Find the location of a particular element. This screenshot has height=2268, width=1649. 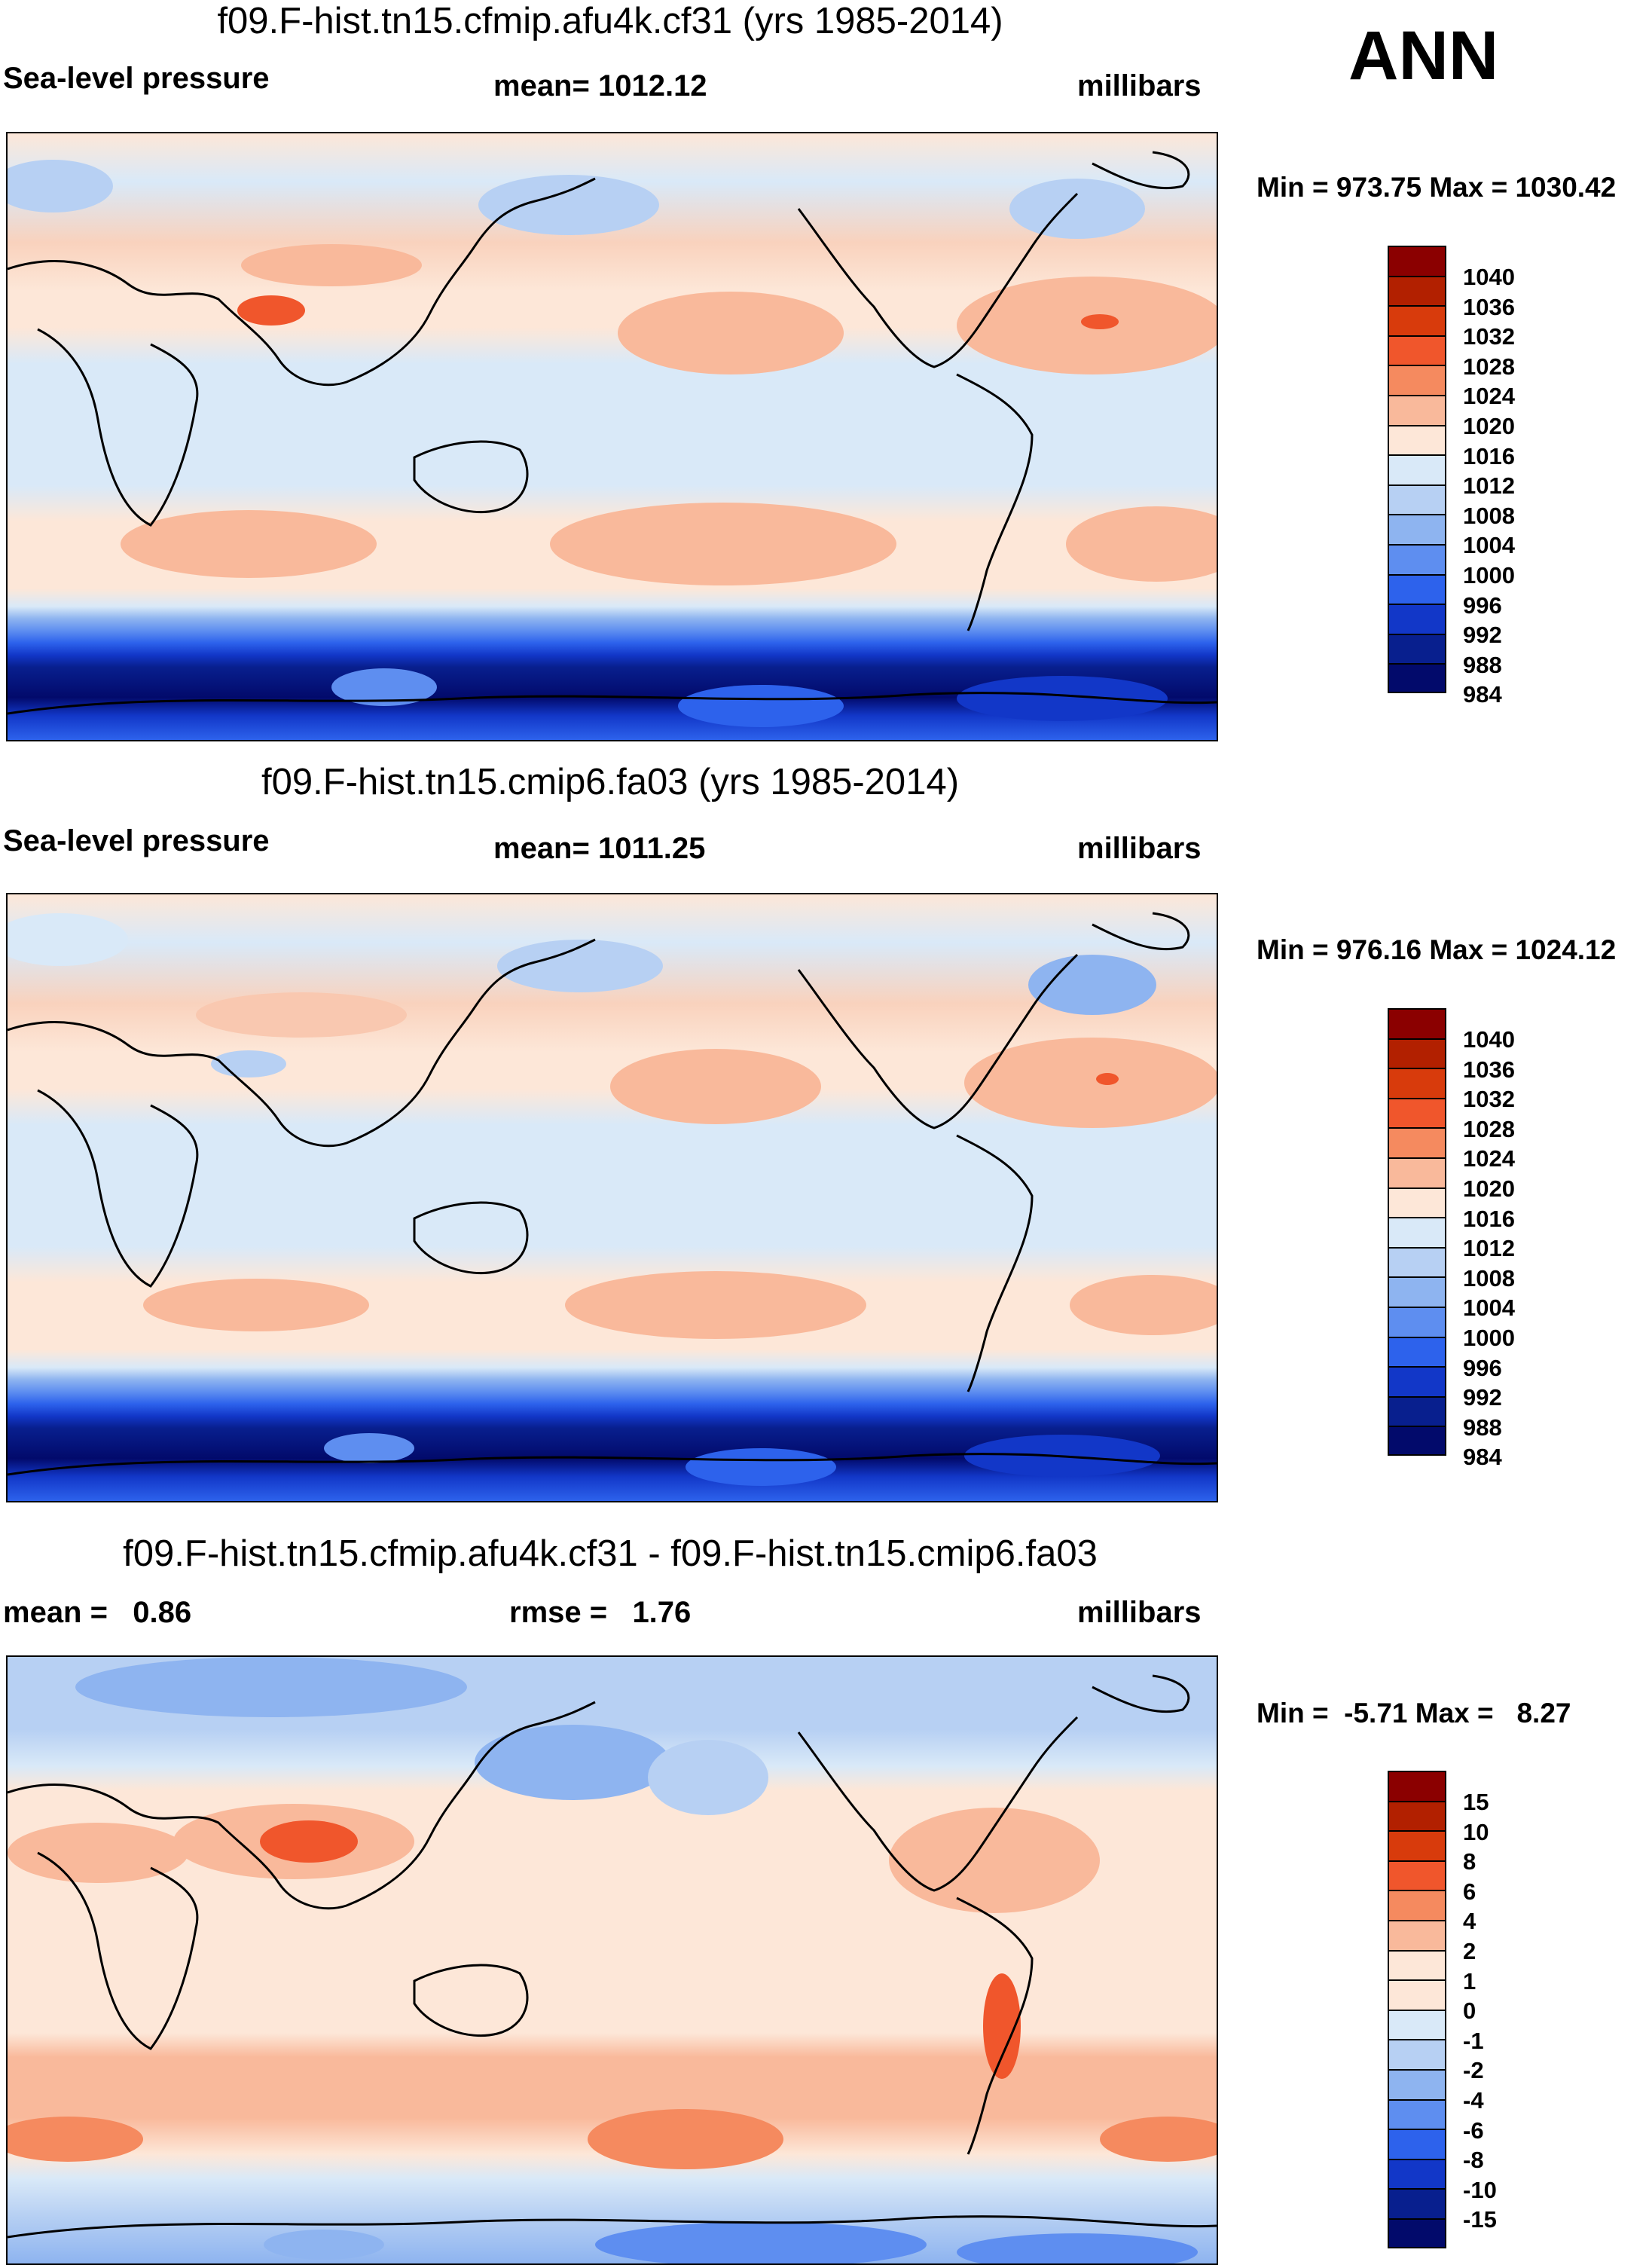

panel-2-variable-label: Sea-level pressure is located at coordinates (136, 840).